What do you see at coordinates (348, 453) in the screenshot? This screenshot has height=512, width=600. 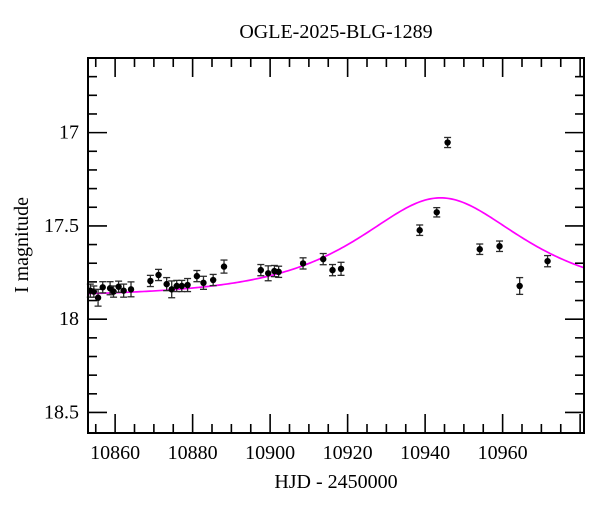 I see `x-tick-label: 10920` at bounding box center [348, 453].